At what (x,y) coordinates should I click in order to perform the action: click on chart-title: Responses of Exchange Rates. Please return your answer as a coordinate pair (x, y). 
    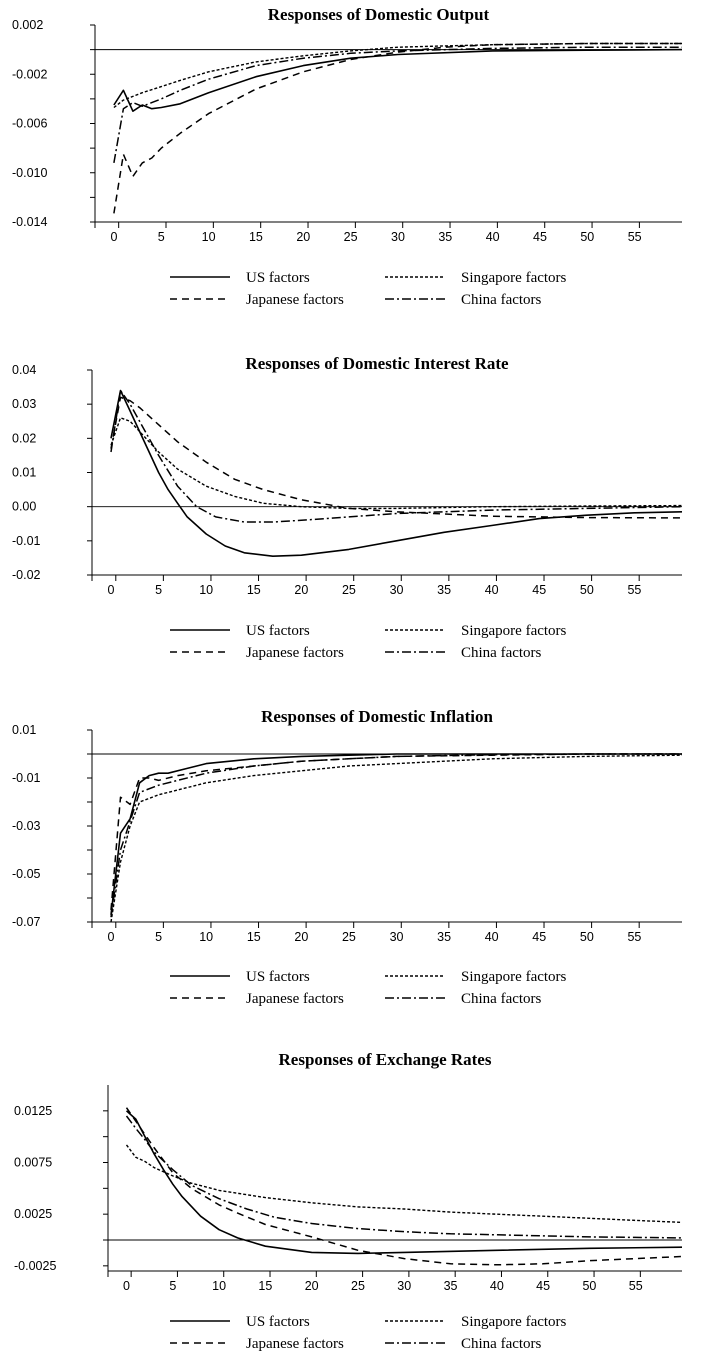
    Looking at the image, I should click on (385, 1059).